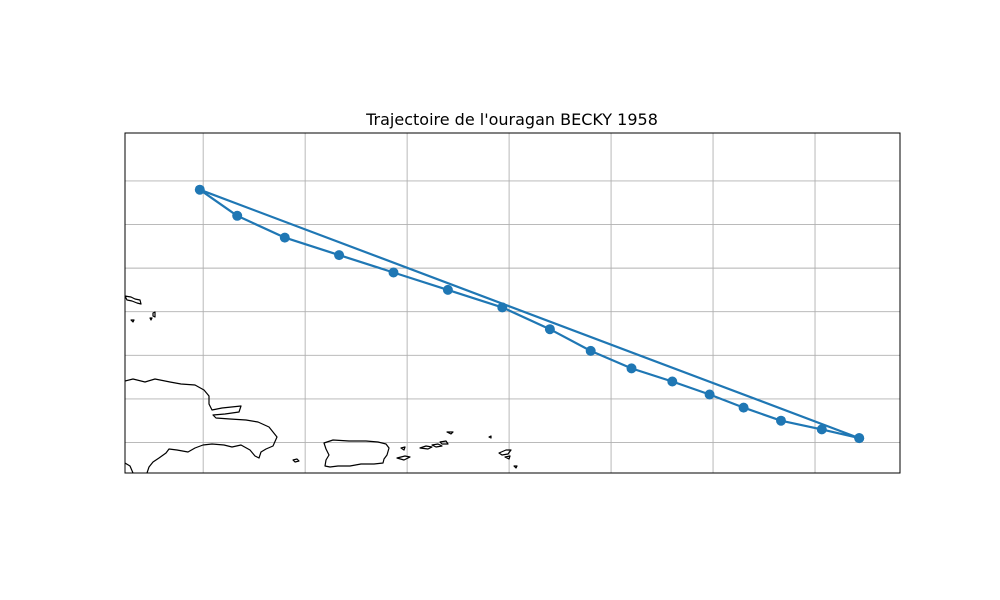 The height and width of the screenshot is (600, 1000). Describe the element at coordinates (356, 453) in the screenshot. I see `coastline-puerto-rico` at that location.